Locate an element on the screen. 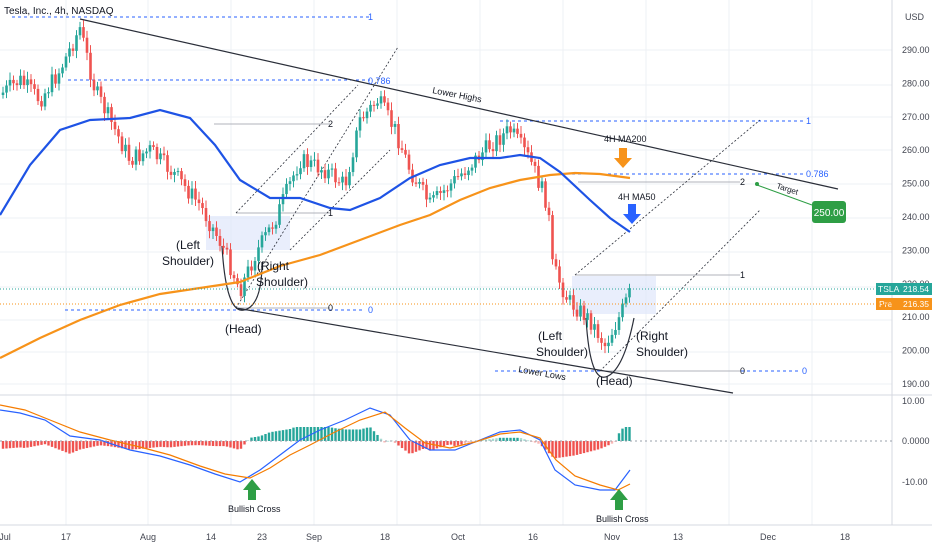  fib-label-0-left: 0 is located at coordinates (370, 310).